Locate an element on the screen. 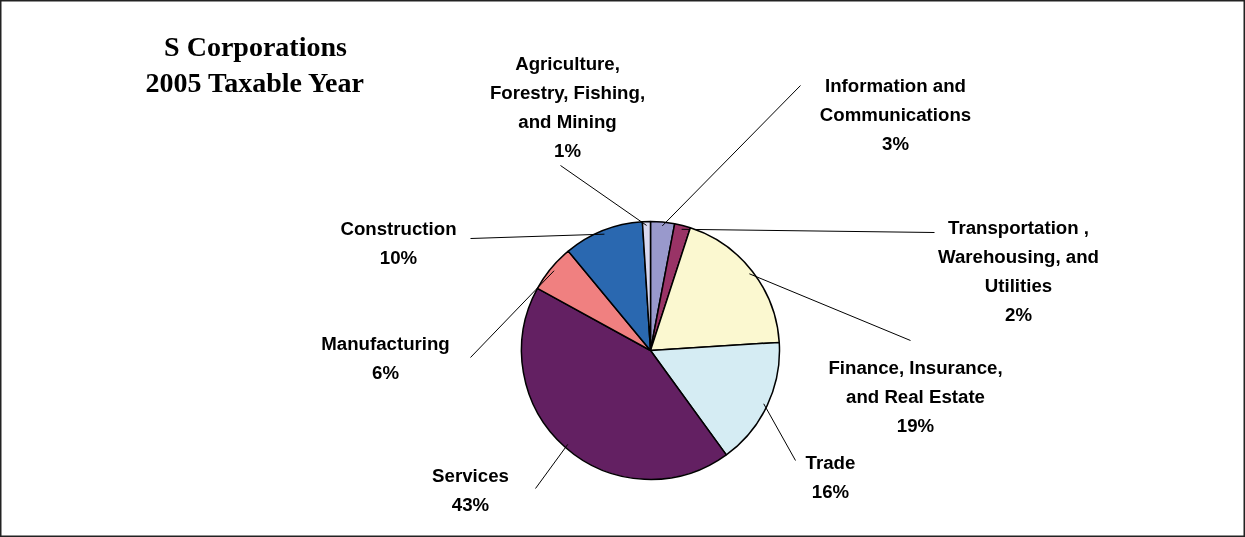 The height and width of the screenshot is (537, 1245). slice-label: Transportation , Warehousing, and Utilities is located at coordinates (1019, 256).